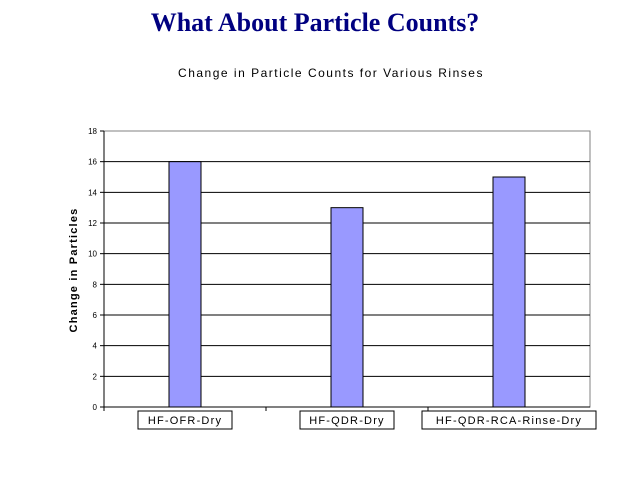 Image resolution: width=640 pixels, height=480 pixels. What do you see at coordinates (92, 162) in the screenshot?
I see `y-tick-label: 16` at bounding box center [92, 162].